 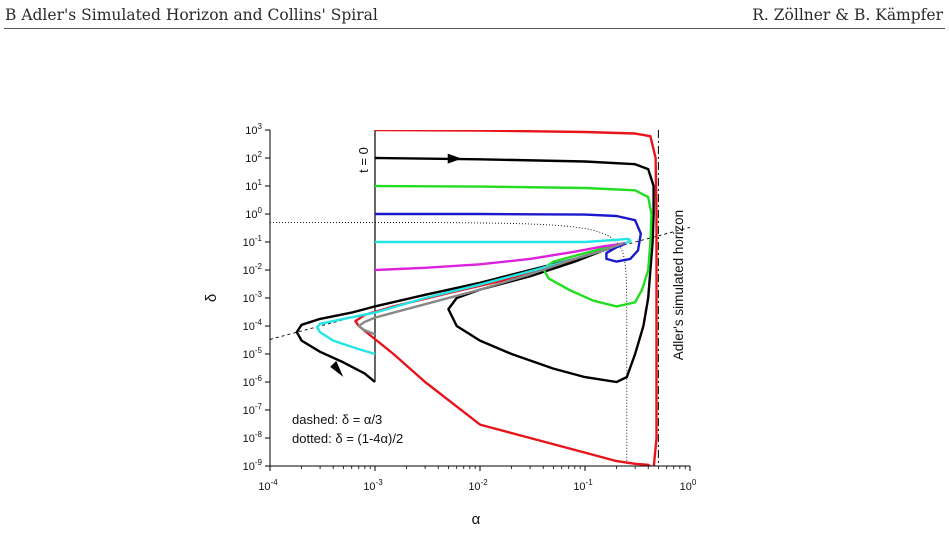 What do you see at coordinates (347, 438) in the screenshot?
I see `dotted-legend-label: dotted: δ = (1-4α)/2` at bounding box center [347, 438].